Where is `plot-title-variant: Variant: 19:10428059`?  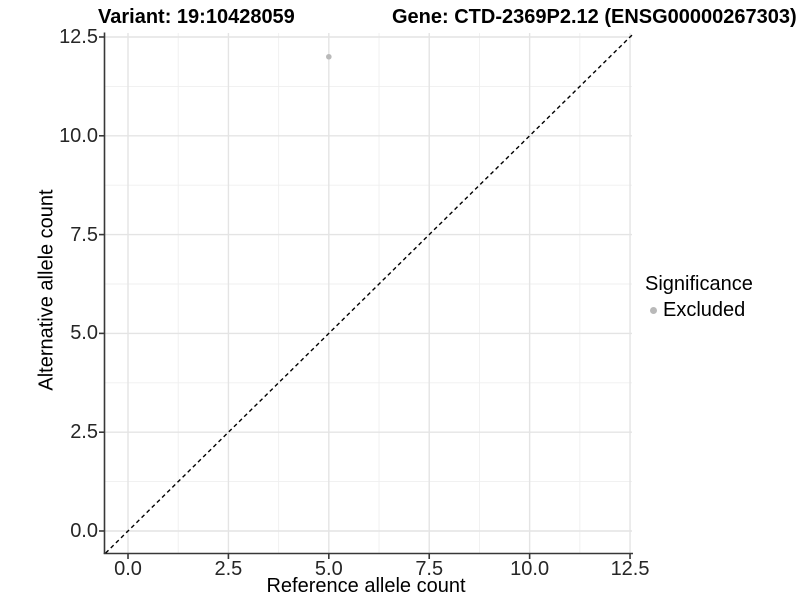 plot-title-variant: Variant: 19:10428059 is located at coordinates (196, 17).